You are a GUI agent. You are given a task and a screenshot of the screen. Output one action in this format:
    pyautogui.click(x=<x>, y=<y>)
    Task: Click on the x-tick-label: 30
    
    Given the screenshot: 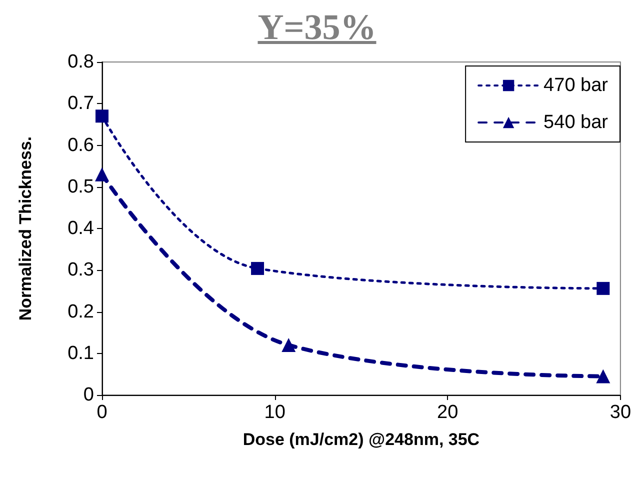 What is the action you would take?
    pyautogui.click(x=621, y=412)
    